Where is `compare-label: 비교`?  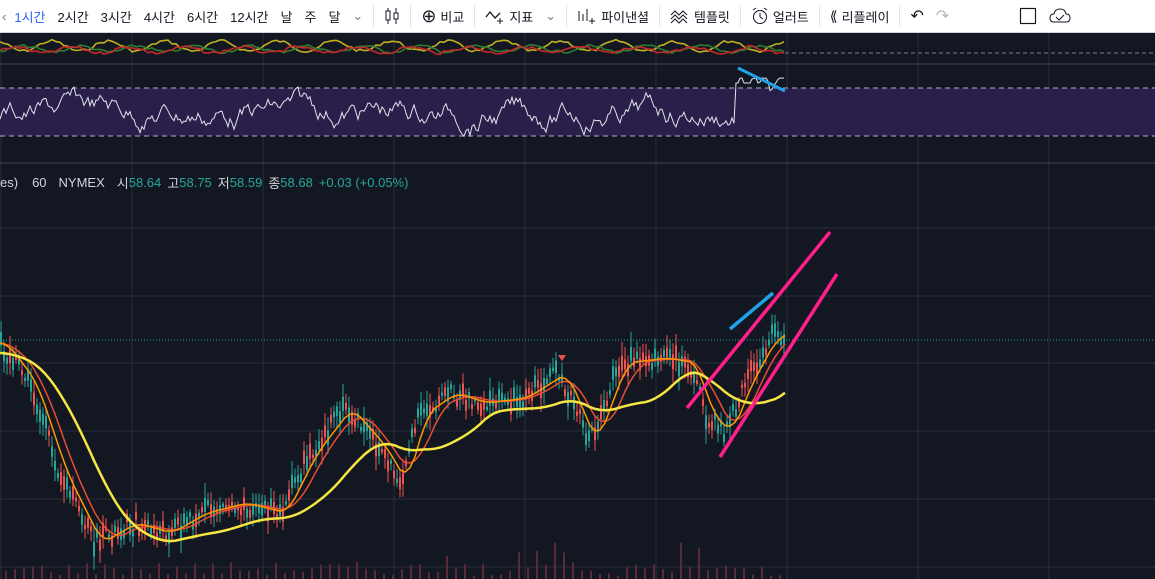
compare-label: 비교 is located at coordinates (452, 17).